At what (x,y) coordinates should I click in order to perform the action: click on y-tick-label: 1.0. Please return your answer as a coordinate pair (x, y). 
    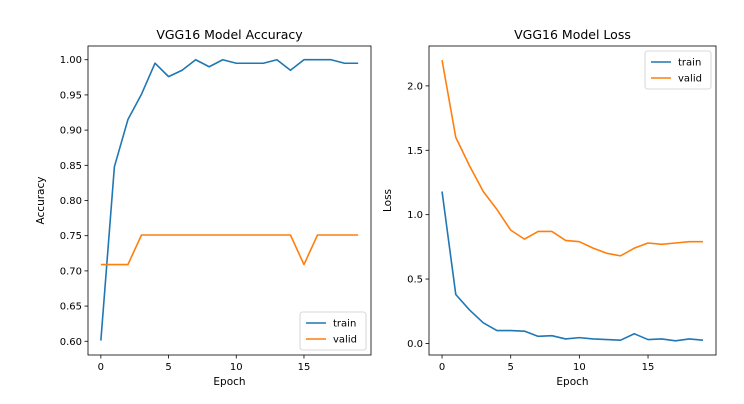
    Looking at the image, I should click on (415, 215).